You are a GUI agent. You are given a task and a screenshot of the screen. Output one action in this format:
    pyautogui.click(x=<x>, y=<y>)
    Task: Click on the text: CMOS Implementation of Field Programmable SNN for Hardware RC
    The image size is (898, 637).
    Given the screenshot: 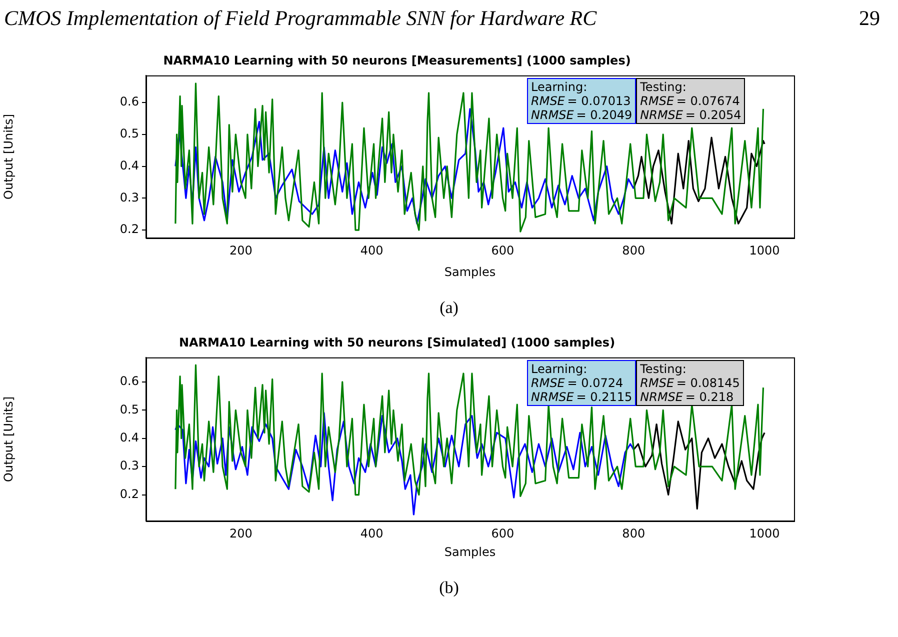 What is the action you would take?
    pyautogui.click(x=300, y=18)
    